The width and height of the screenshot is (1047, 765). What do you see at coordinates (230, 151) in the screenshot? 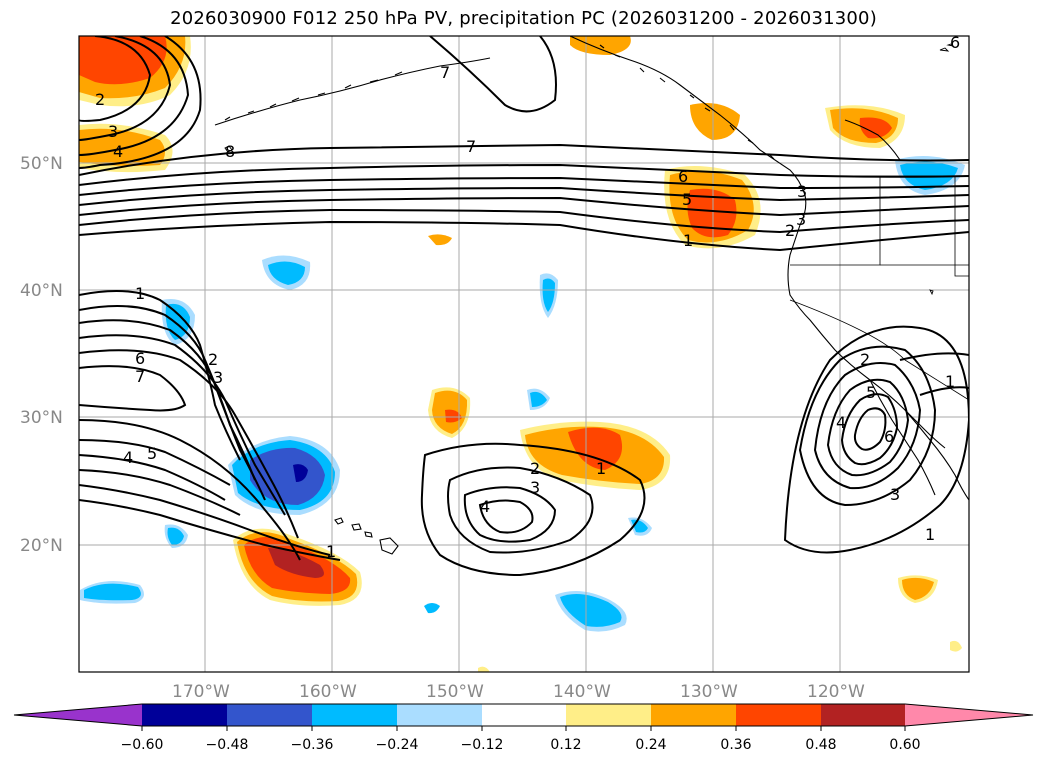
I see `pv-label: 8` at bounding box center [230, 151].